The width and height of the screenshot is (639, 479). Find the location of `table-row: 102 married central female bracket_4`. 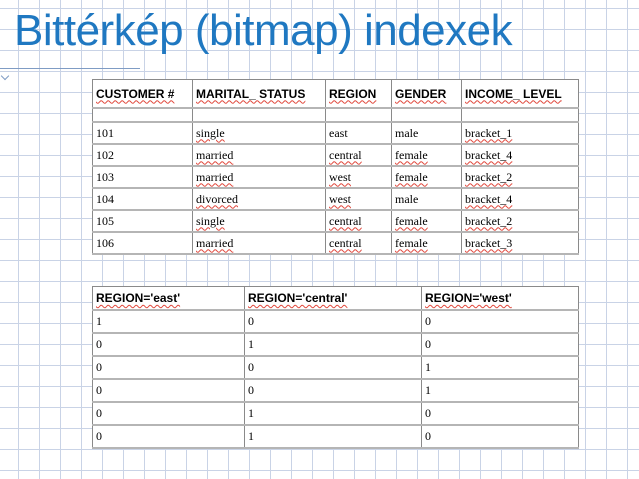

table-row: 102 married central female bracket_4 is located at coordinates (335, 155).